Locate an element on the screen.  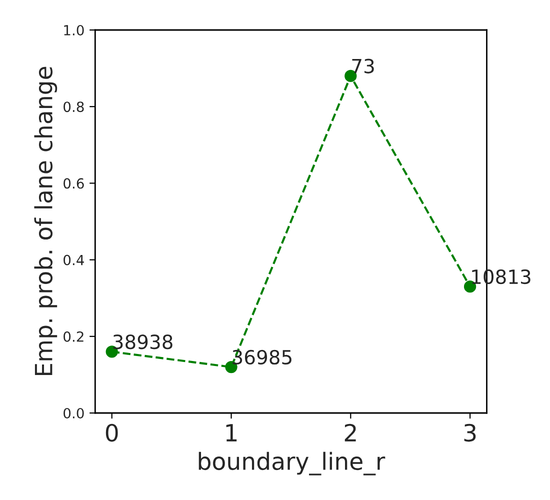
x-tick-label: 2 is located at coordinates (350, 433).